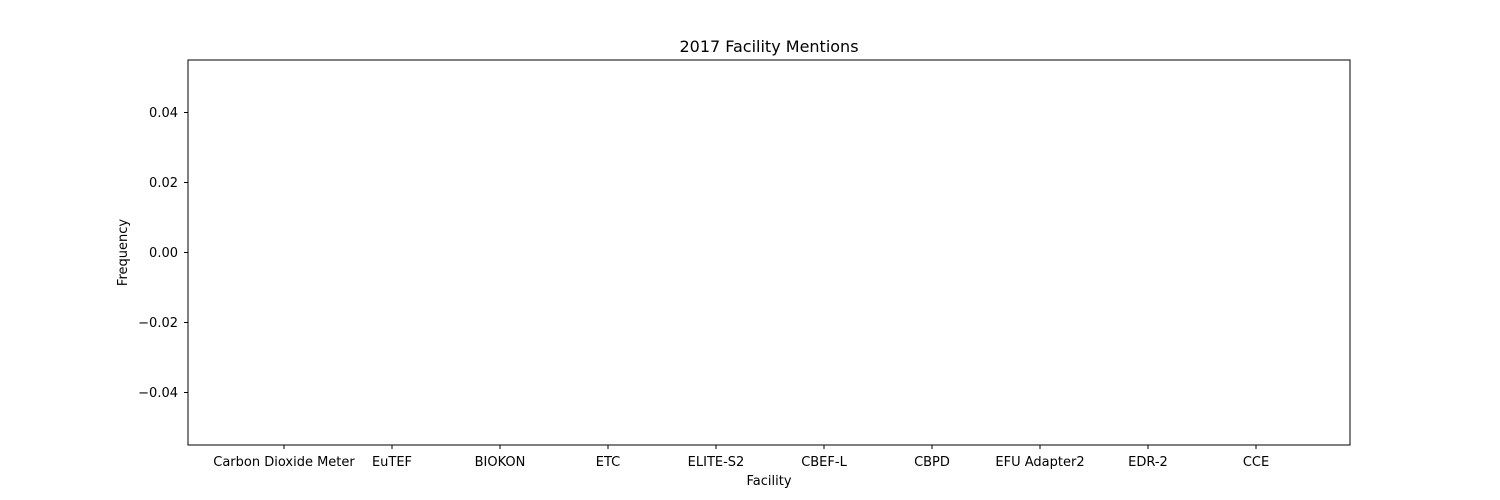  Describe the element at coordinates (824, 462) in the screenshot. I see `x-tick-label: CBEF-L` at that location.